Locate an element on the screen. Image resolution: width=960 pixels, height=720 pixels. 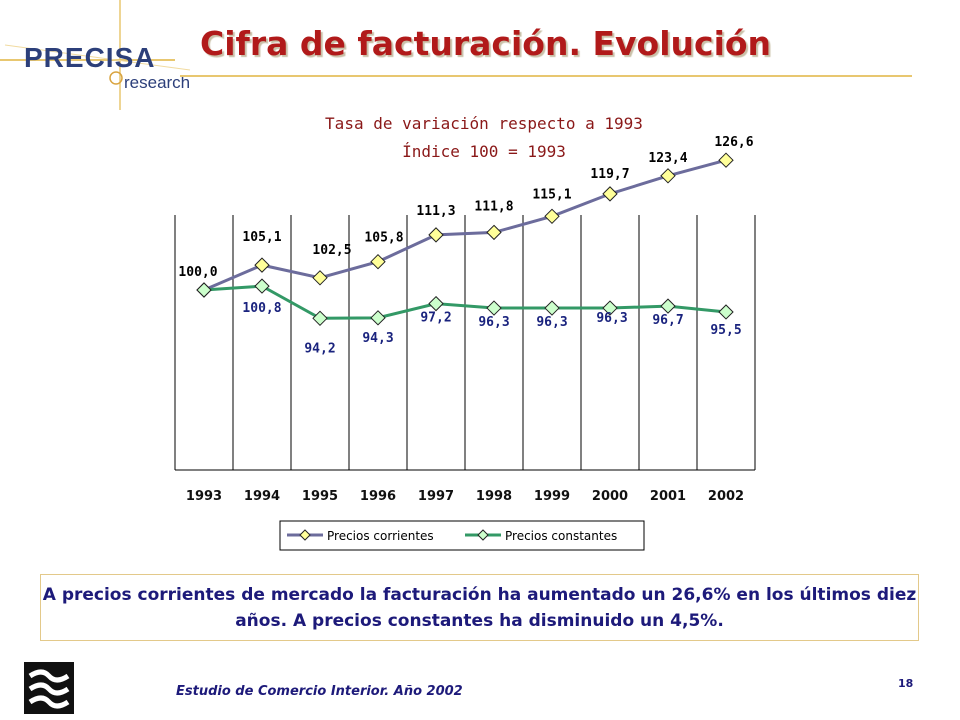
data-label: 96,7 is located at coordinates (667, 320).